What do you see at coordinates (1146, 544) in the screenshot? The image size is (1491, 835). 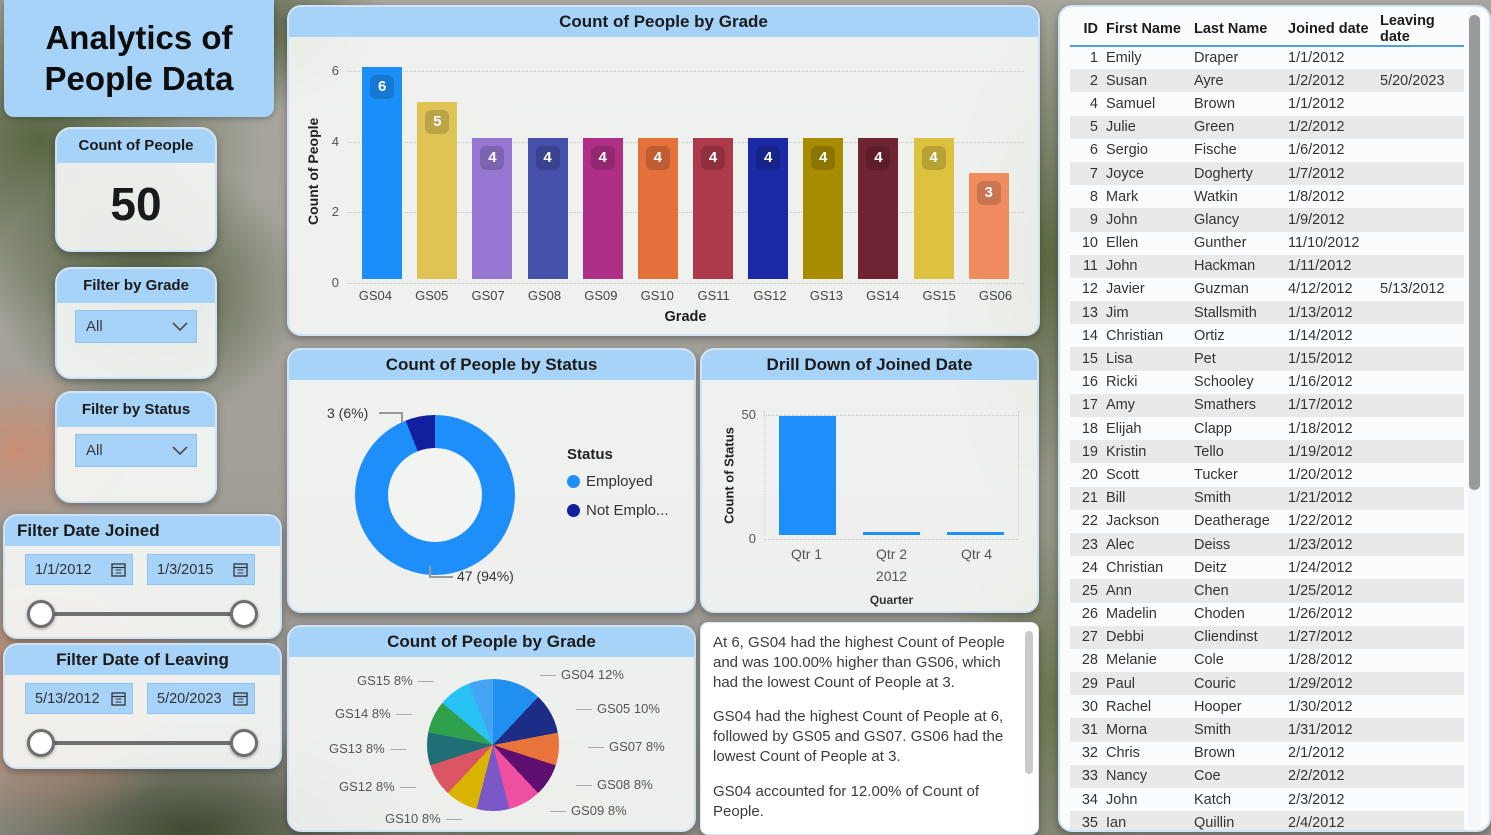 I see `table-cell: Alec` at bounding box center [1146, 544].